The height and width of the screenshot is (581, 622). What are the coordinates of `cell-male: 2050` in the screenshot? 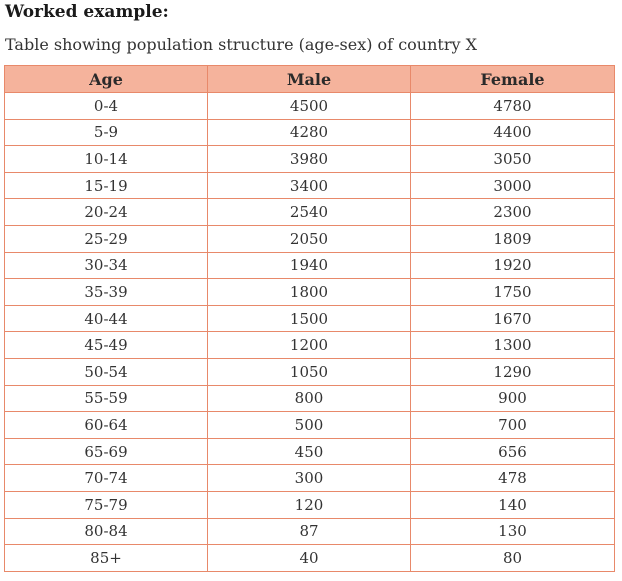 It's located at (309, 238).